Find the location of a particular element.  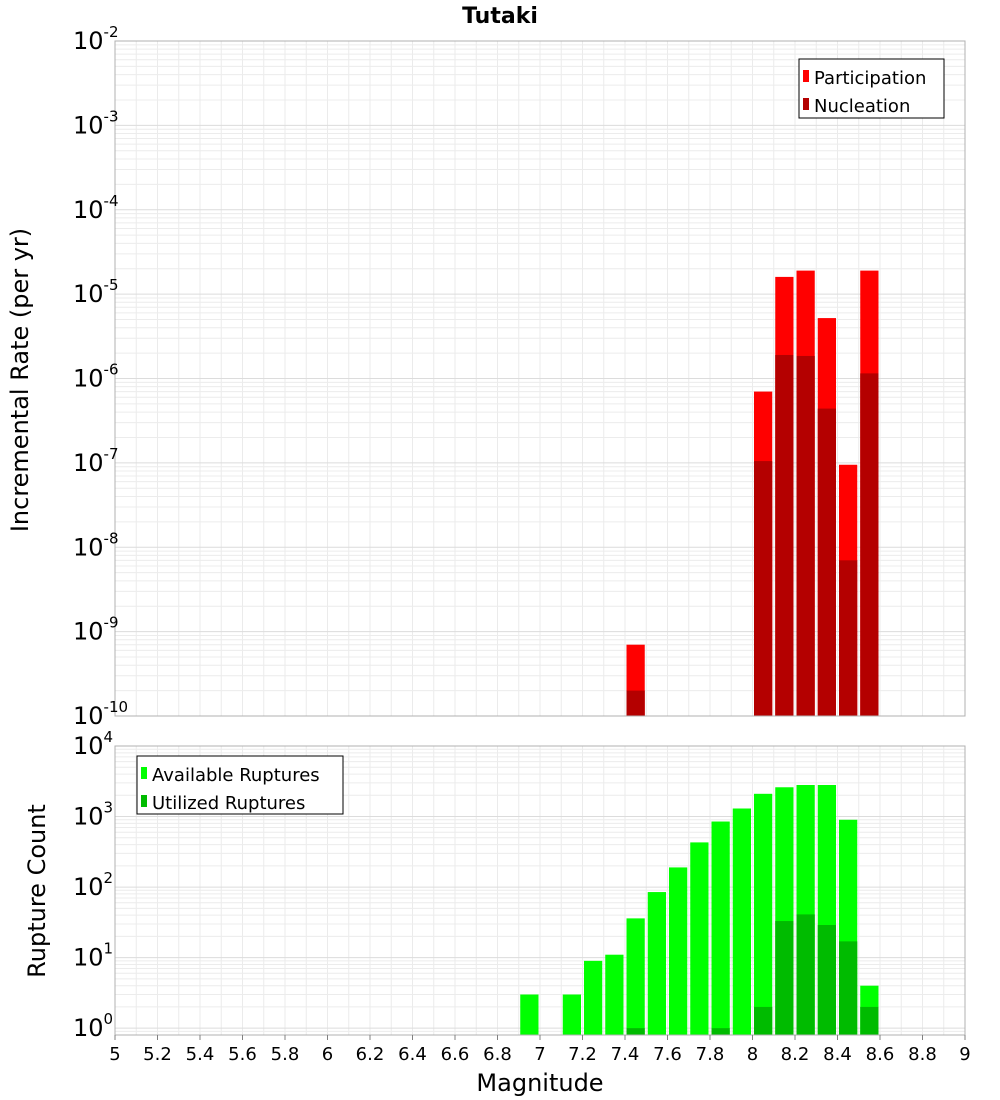

top-chart-y-tick-label: 10⁻² is located at coordinates (96, 39).